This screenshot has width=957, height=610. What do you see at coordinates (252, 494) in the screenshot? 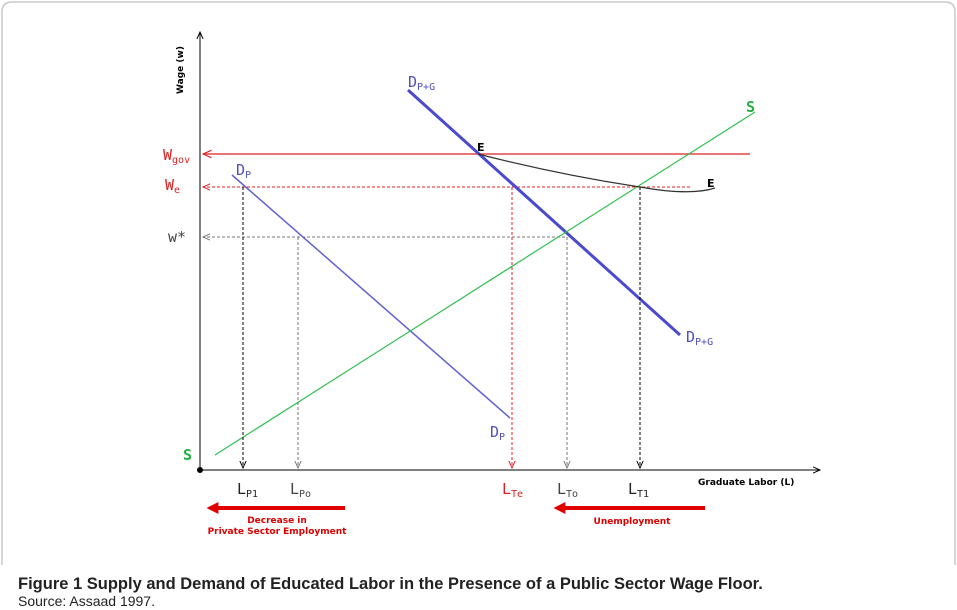
I see `label-part: P1` at bounding box center [252, 494].